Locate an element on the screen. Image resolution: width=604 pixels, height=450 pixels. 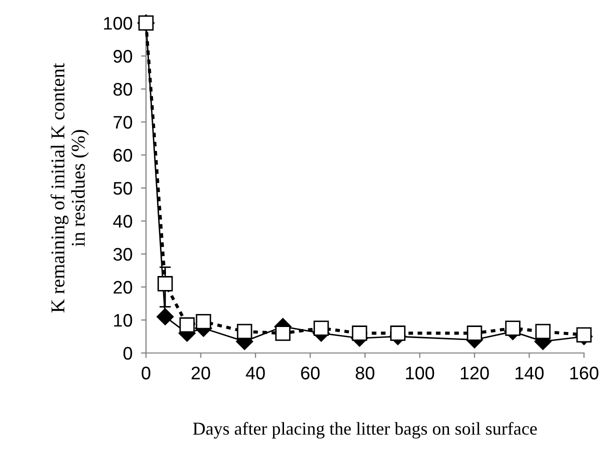
x-tick-label: 140 is located at coordinates (530, 373).